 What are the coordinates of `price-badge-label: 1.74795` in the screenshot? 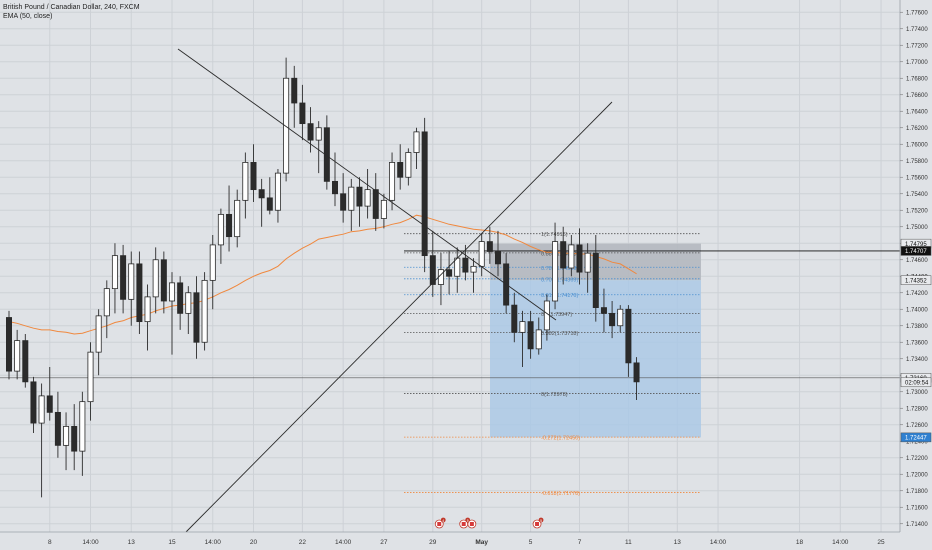 It's located at (916, 245).